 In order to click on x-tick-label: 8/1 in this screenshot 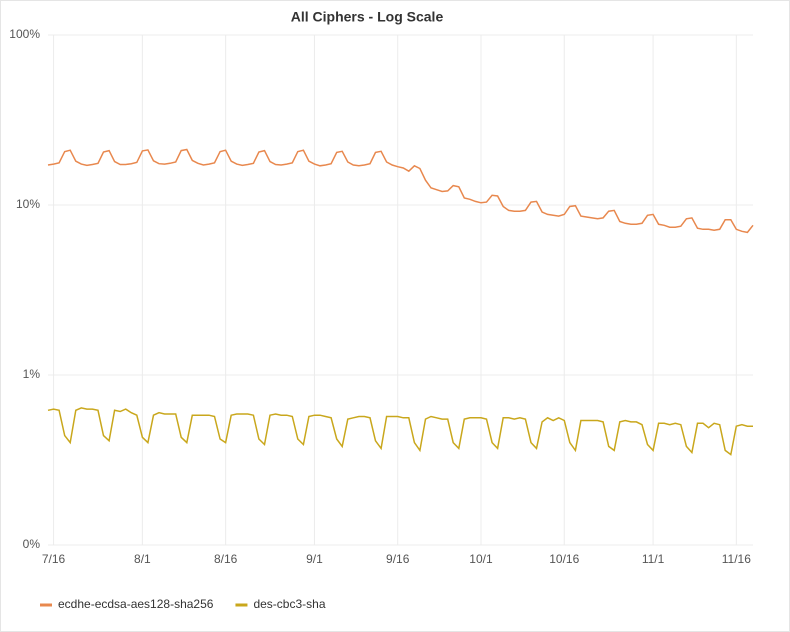, I will do `click(142, 559)`.